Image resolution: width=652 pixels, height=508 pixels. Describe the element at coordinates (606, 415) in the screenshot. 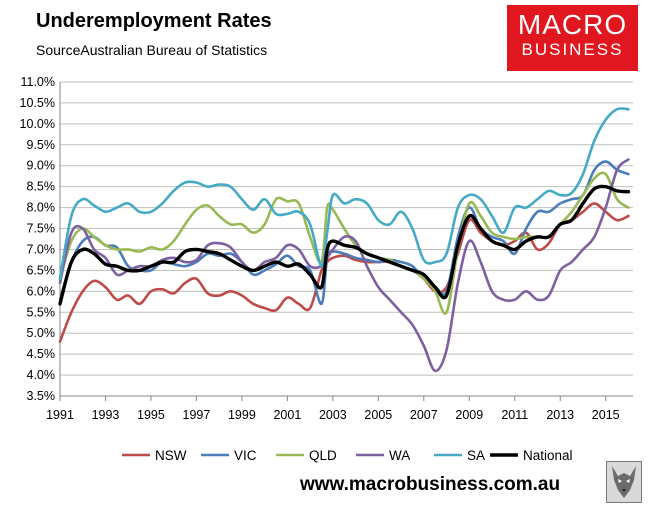

I see `x-tick-label: 2015` at that location.